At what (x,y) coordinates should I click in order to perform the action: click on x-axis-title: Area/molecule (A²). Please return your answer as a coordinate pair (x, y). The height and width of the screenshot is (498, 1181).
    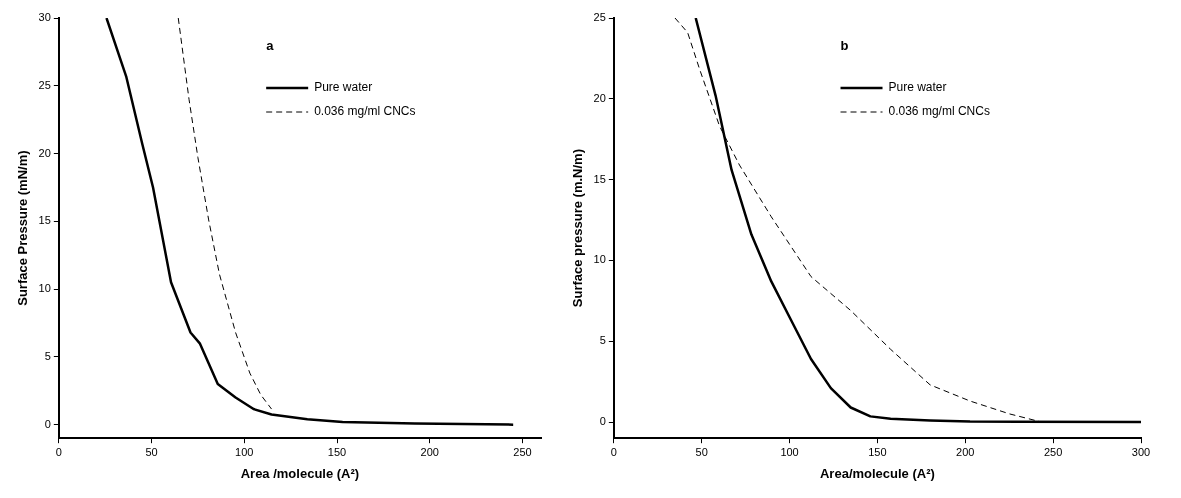
    Looking at the image, I should click on (877, 473).